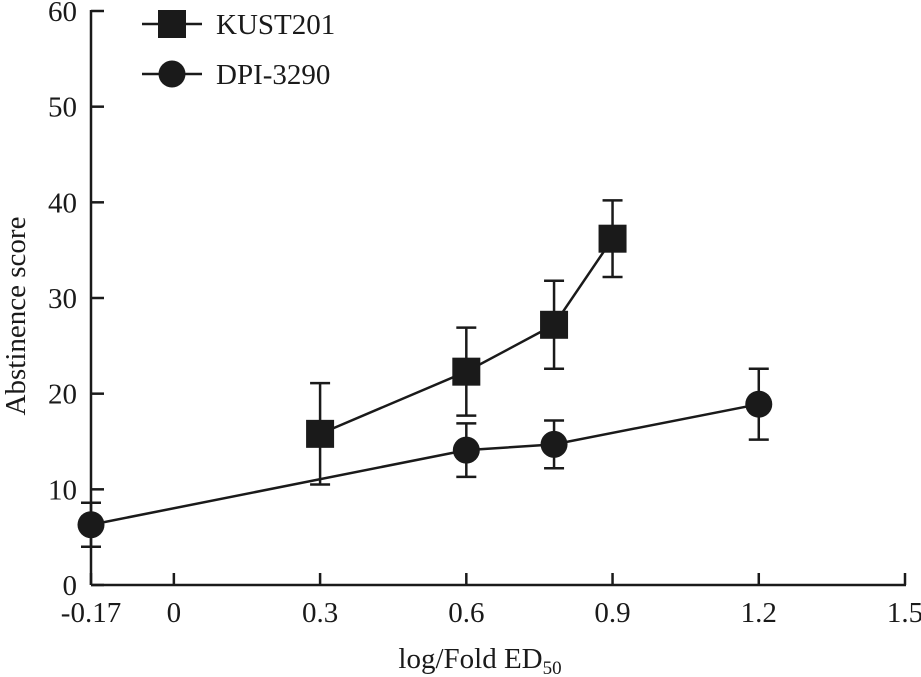 This screenshot has height=677, width=921. What do you see at coordinates (62, 395) in the screenshot?
I see `y-tick-label: 20` at bounding box center [62, 395].